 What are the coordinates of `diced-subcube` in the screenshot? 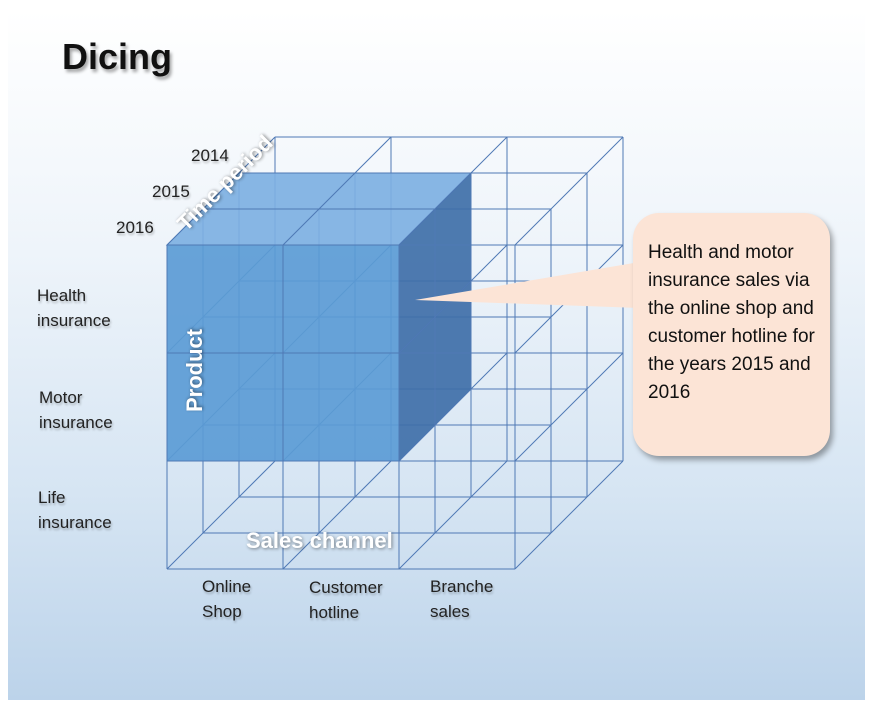 It's located at (319, 317).